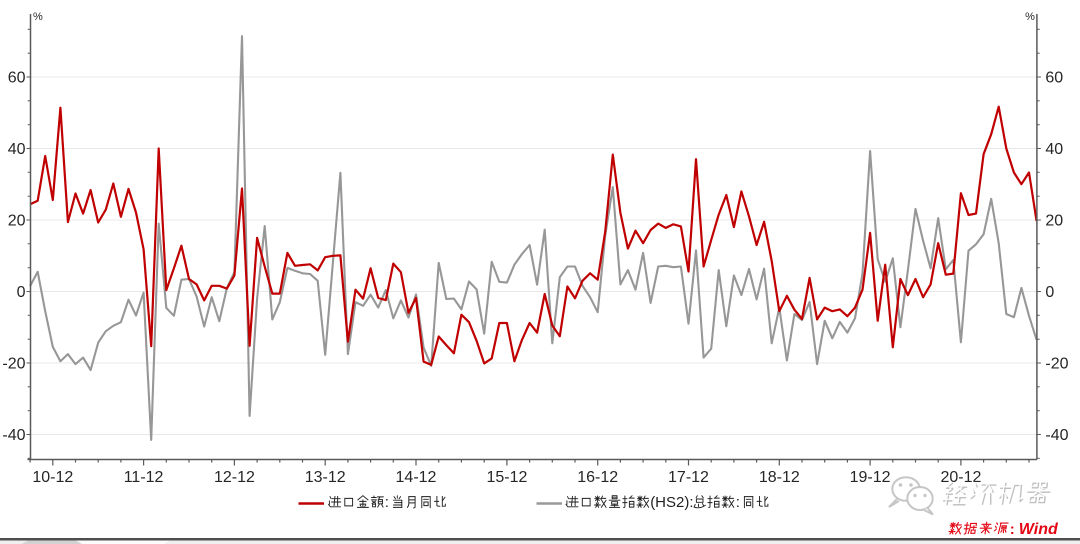  Describe the element at coordinates (325, 477) in the screenshot. I see `svg-text: 13-12` at that location.